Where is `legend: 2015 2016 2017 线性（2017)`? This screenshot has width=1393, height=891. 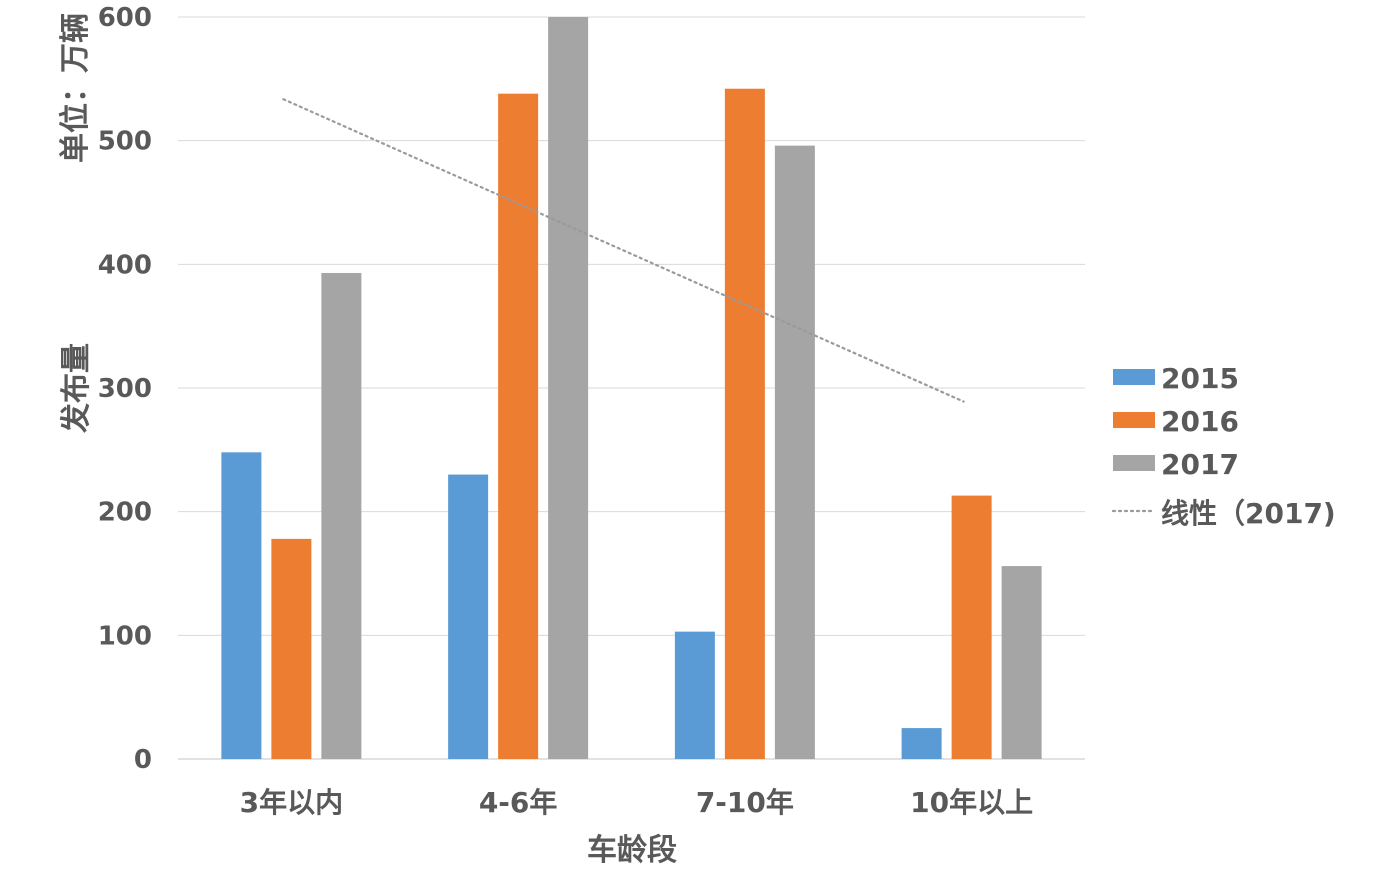
legend: 2015 2016 2017 线性（2017) is located at coordinates (1223, 446).